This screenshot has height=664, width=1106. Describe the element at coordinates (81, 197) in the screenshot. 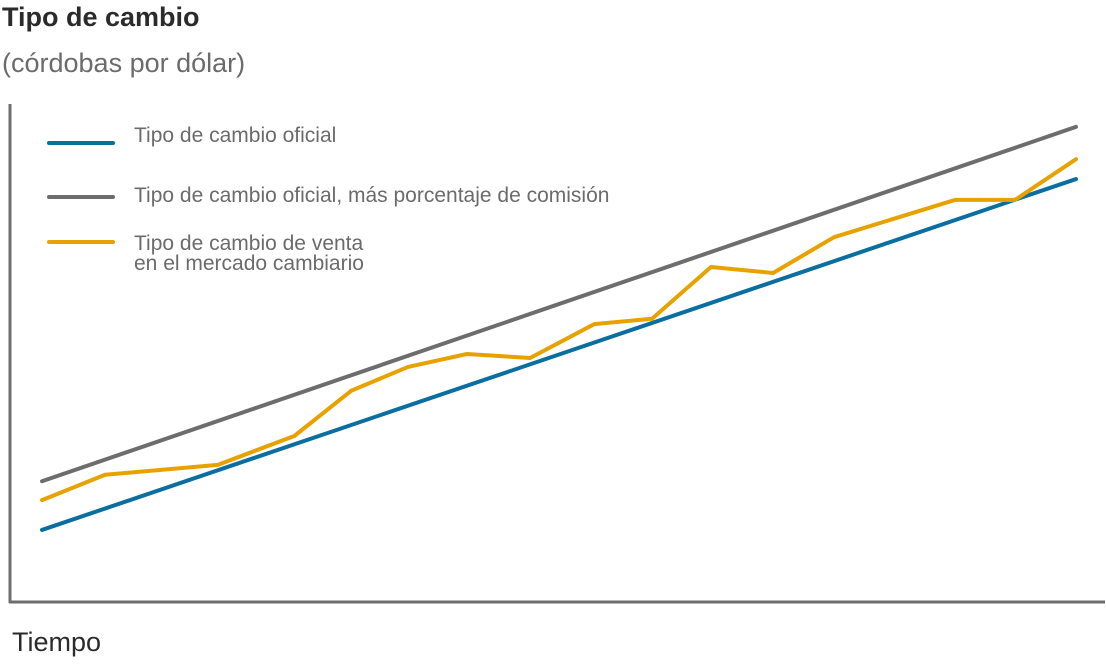

I see `legend-swatch-official-commission` at that location.